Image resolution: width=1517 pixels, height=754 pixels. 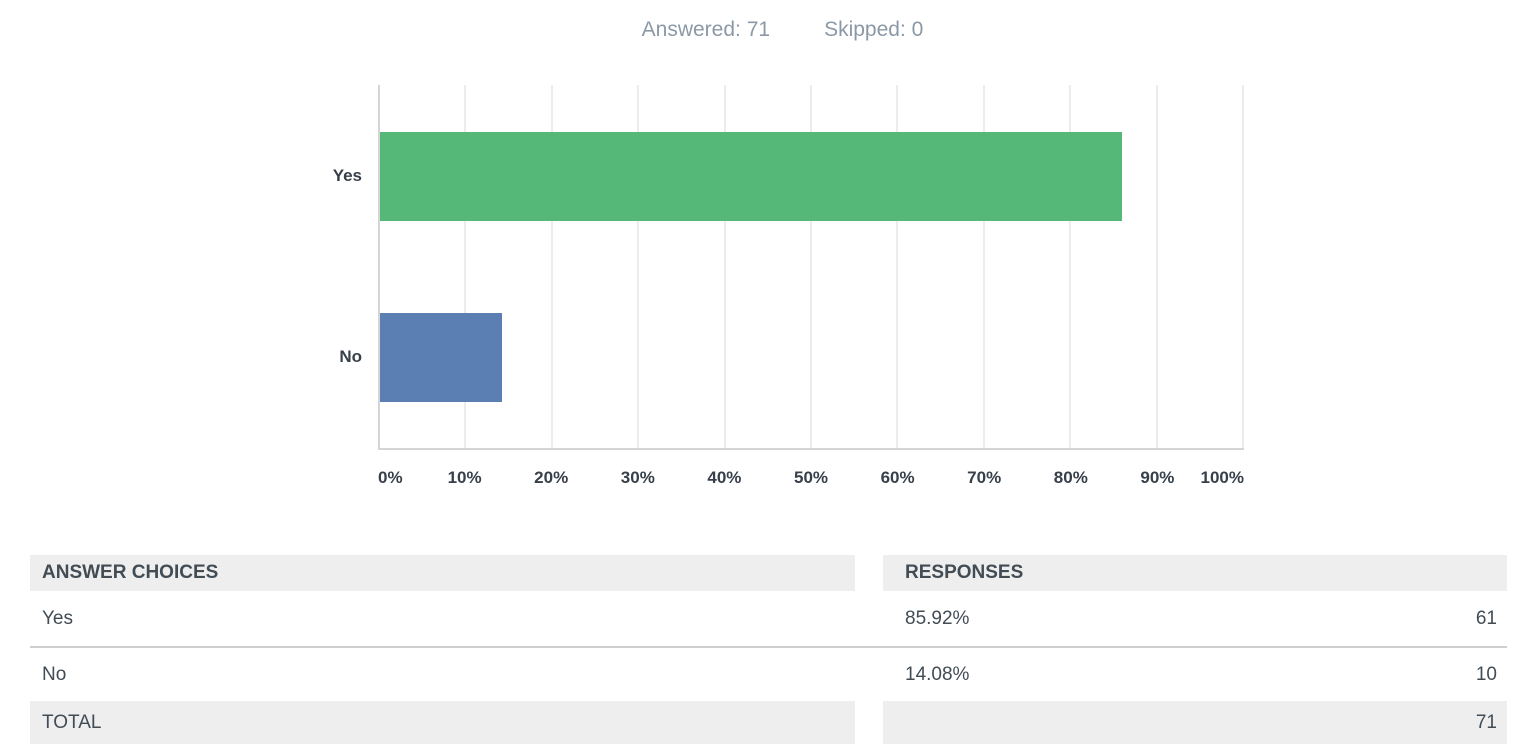 I want to click on table-row: Yes 85.92% 61, so click(x=768, y=619).